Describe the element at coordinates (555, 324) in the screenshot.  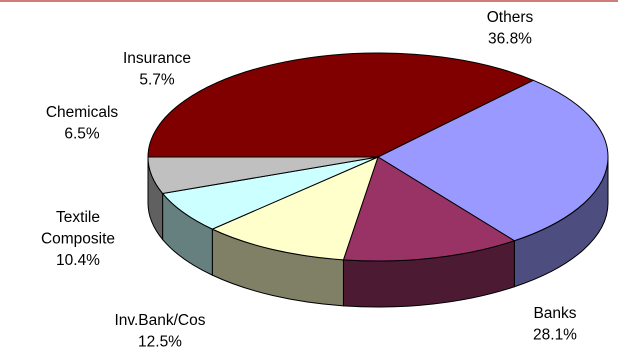
I see `slice-label-1: Banks 28.1%` at that location.